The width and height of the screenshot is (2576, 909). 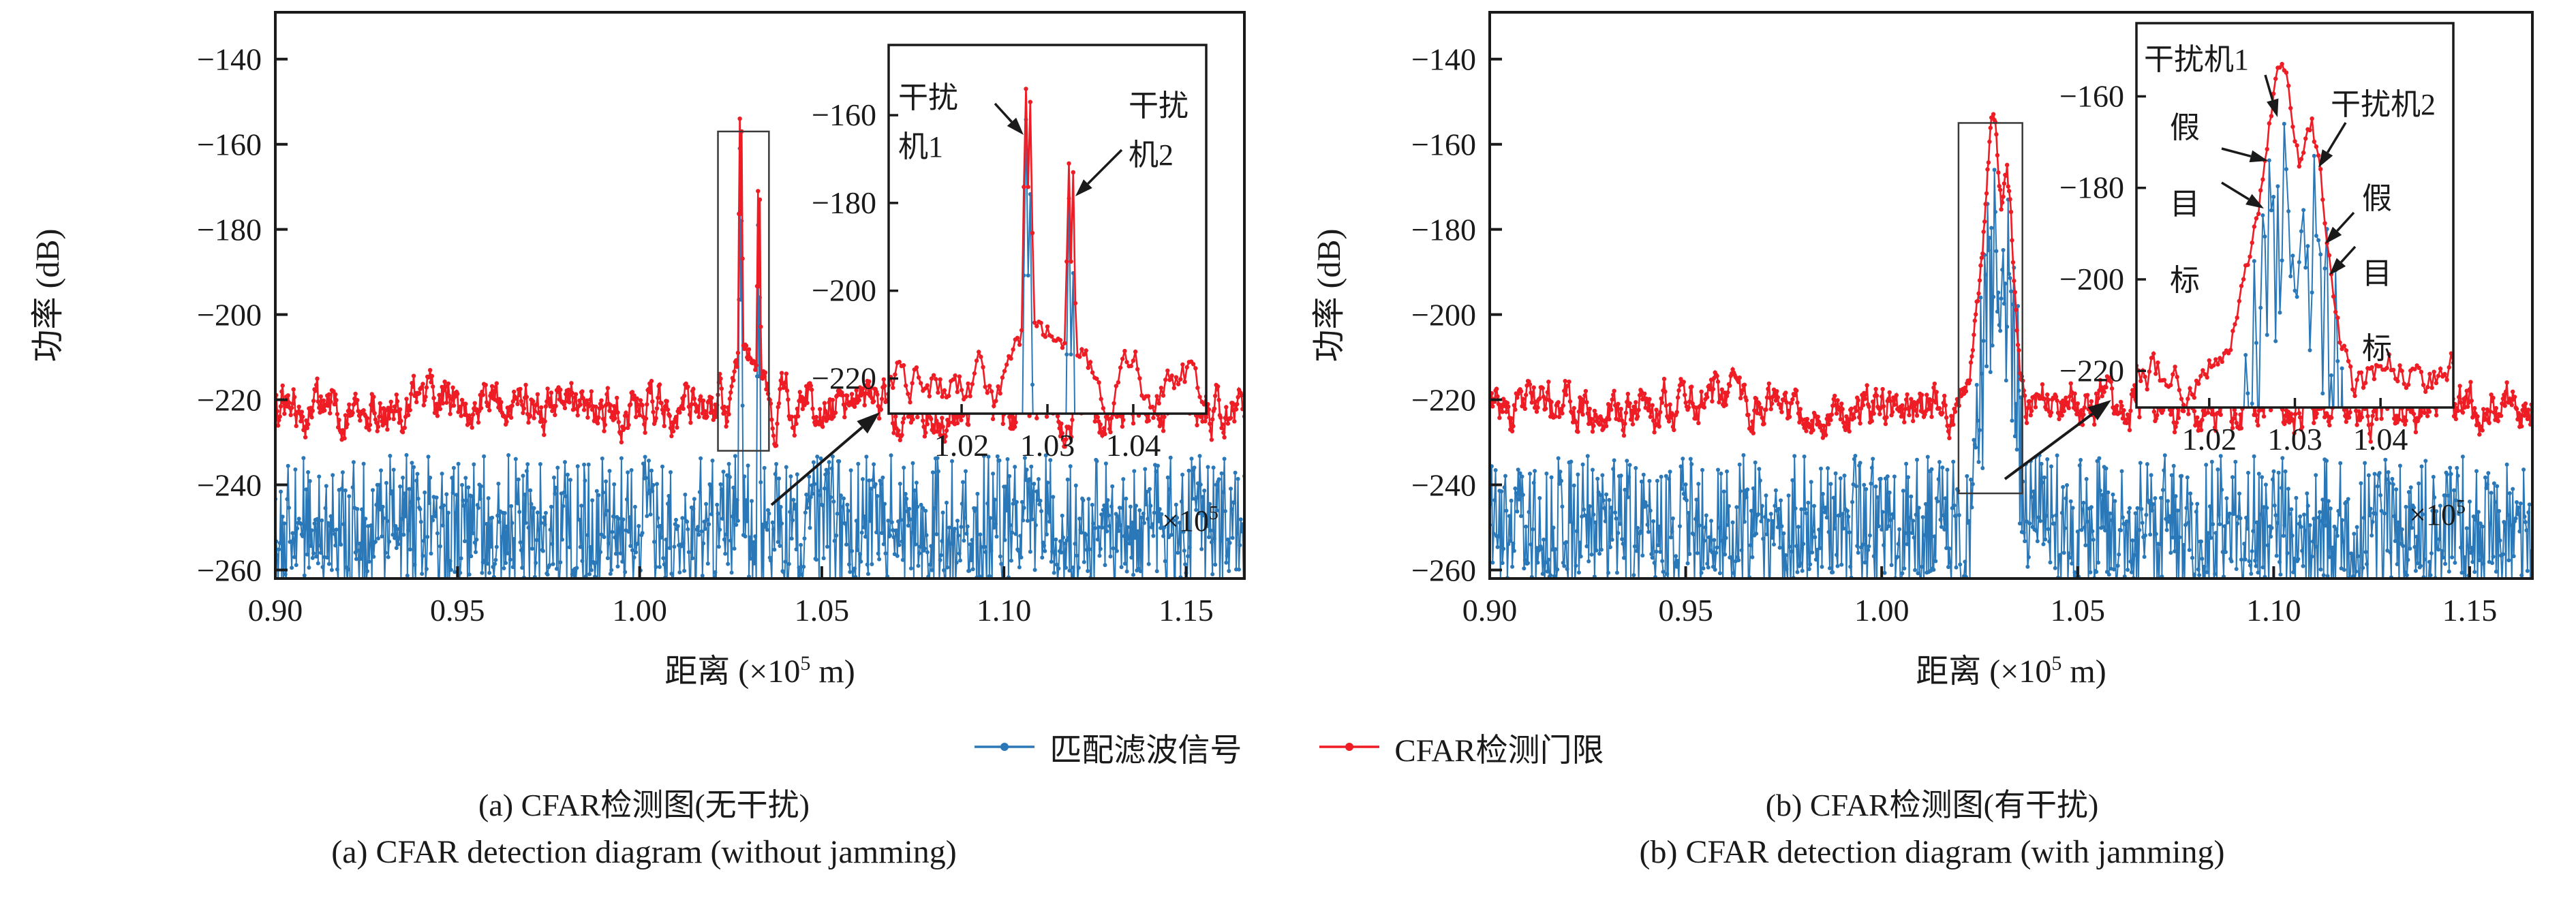 What do you see at coordinates (2244, 155) in the screenshot?
I see `false-targets-1-arrow-a` at bounding box center [2244, 155].